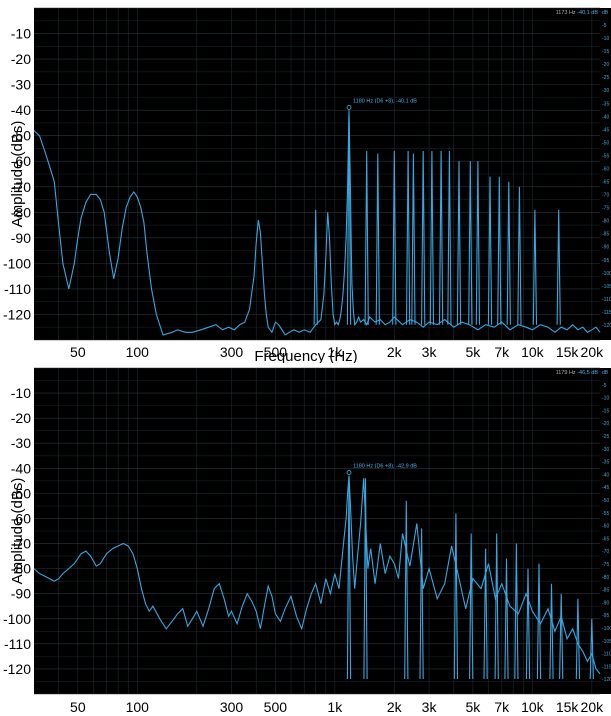  I want to click on y-tick-label: -90, so click(21, 594).